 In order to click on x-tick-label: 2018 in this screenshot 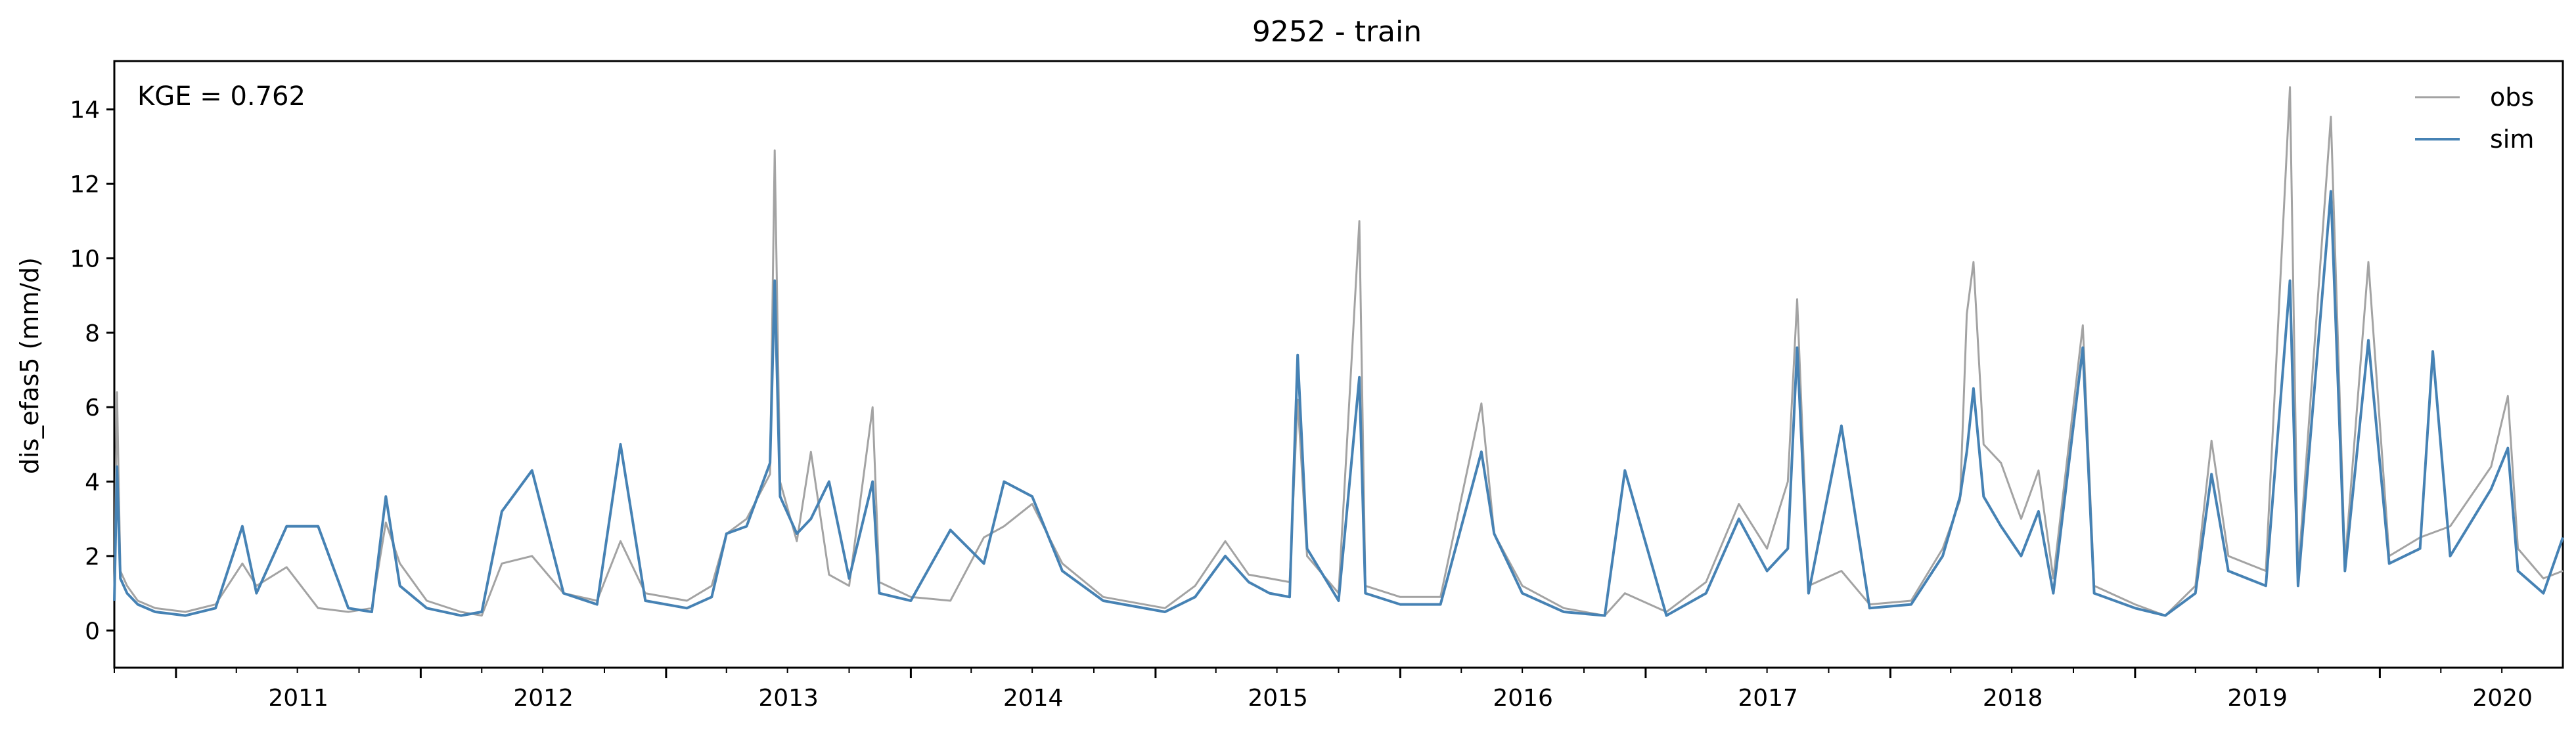, I will do `click(2013, 698)`.